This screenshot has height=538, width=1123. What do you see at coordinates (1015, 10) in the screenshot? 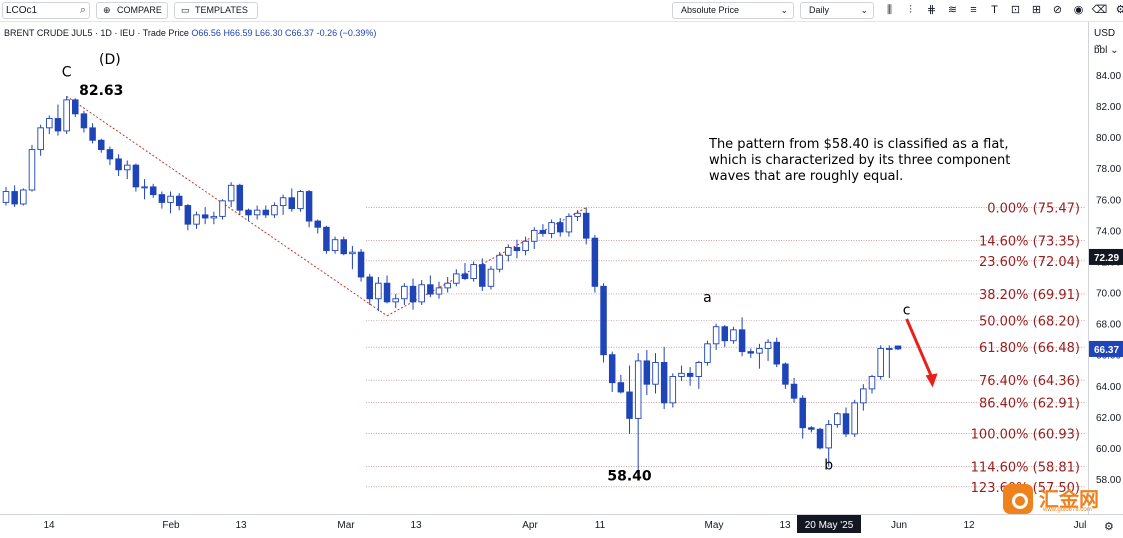
I see `measure-icon: ⊡` at bounding box center [1015, 10].